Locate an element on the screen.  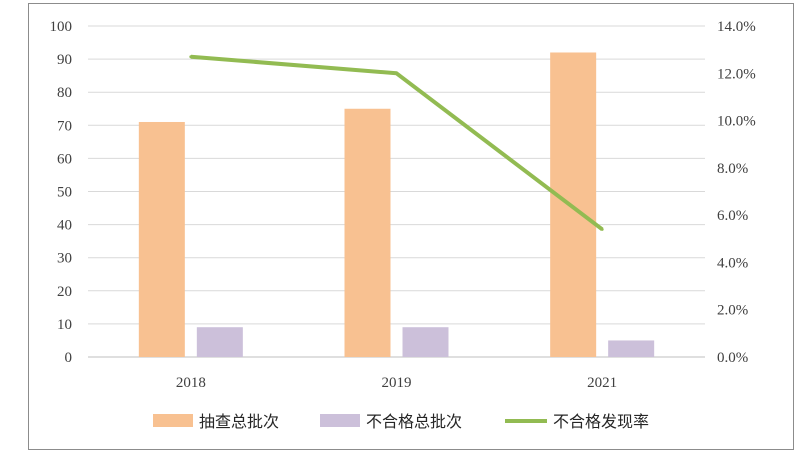
y-tick-label: 50 is located at coordinates (64, 193).